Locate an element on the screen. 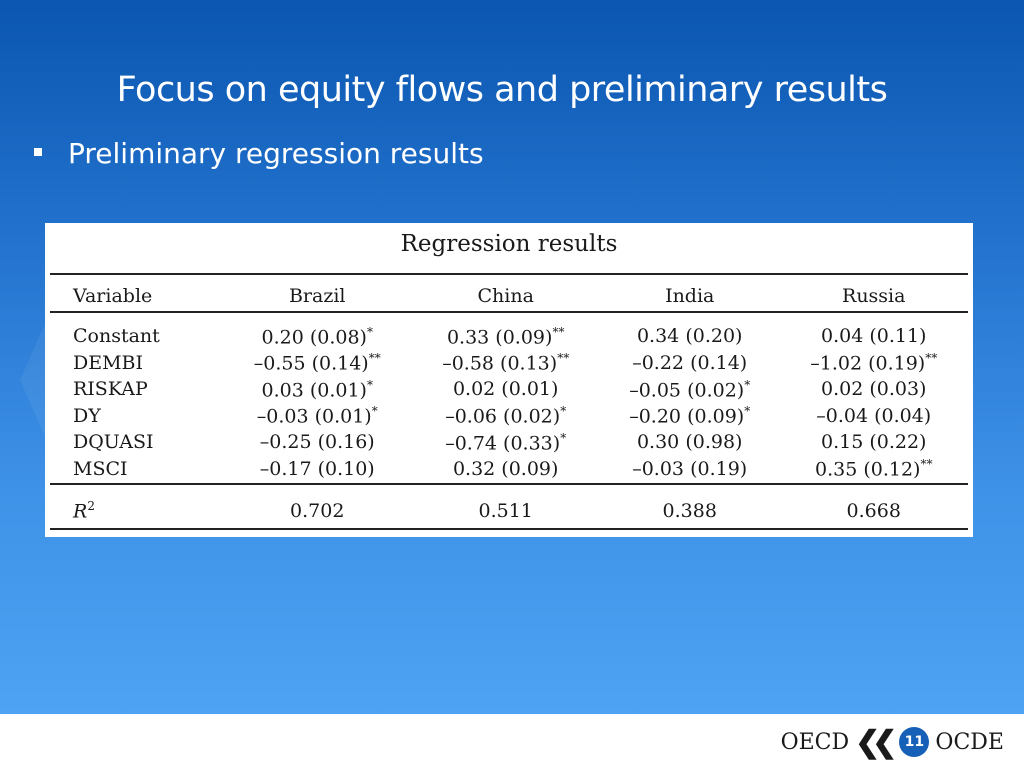 The width and height of the screenshot is (1024, 768). variable-cell: Constant is located at coordinates (116, 336).